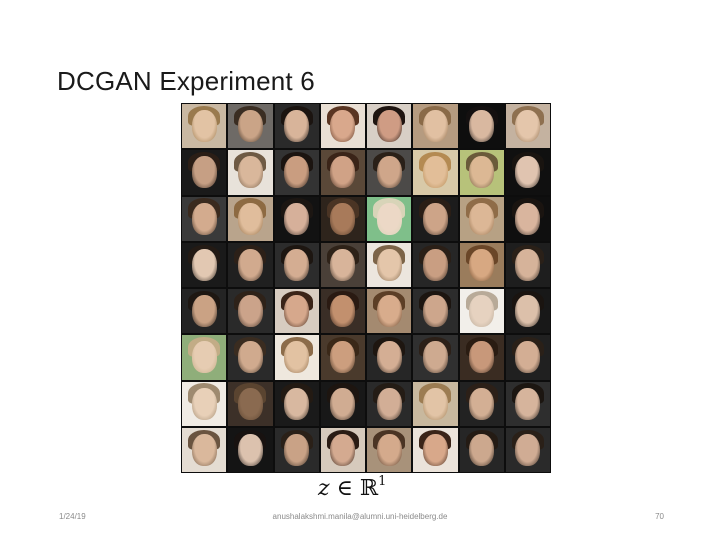  What do you see at coordinates (344, 488) in the screenshot?
I see `formula-relation: ∈` at bounding box center [344, 488].